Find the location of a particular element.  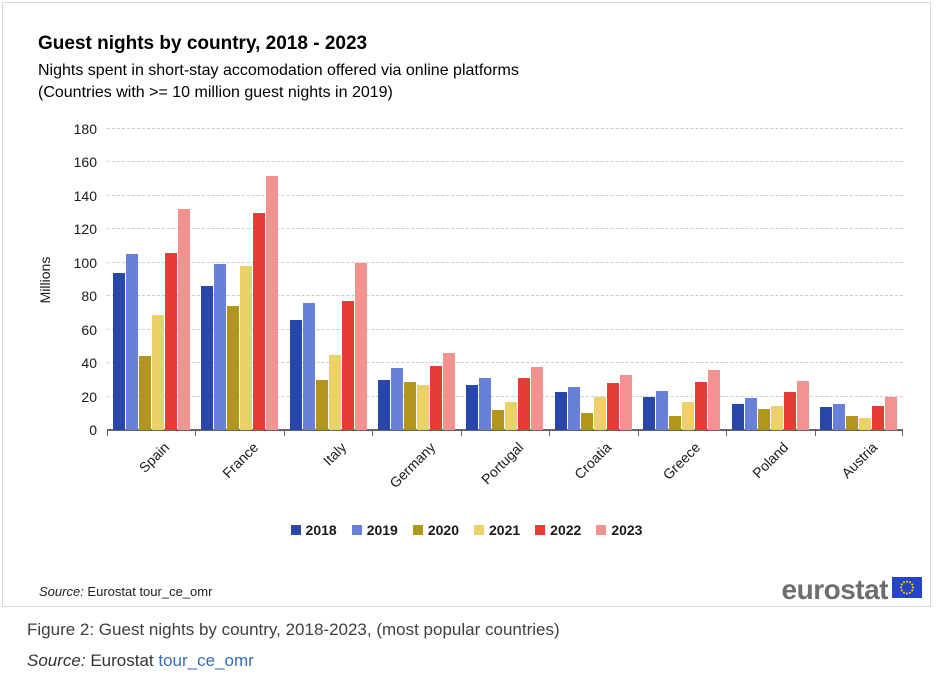

bar-2022-italy is located at coordinates (347, 365).